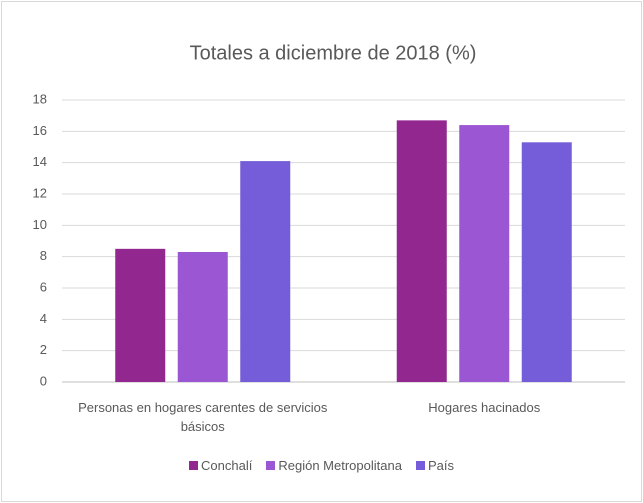  I want to click on y-tick-label: 4, so click(43, 318).